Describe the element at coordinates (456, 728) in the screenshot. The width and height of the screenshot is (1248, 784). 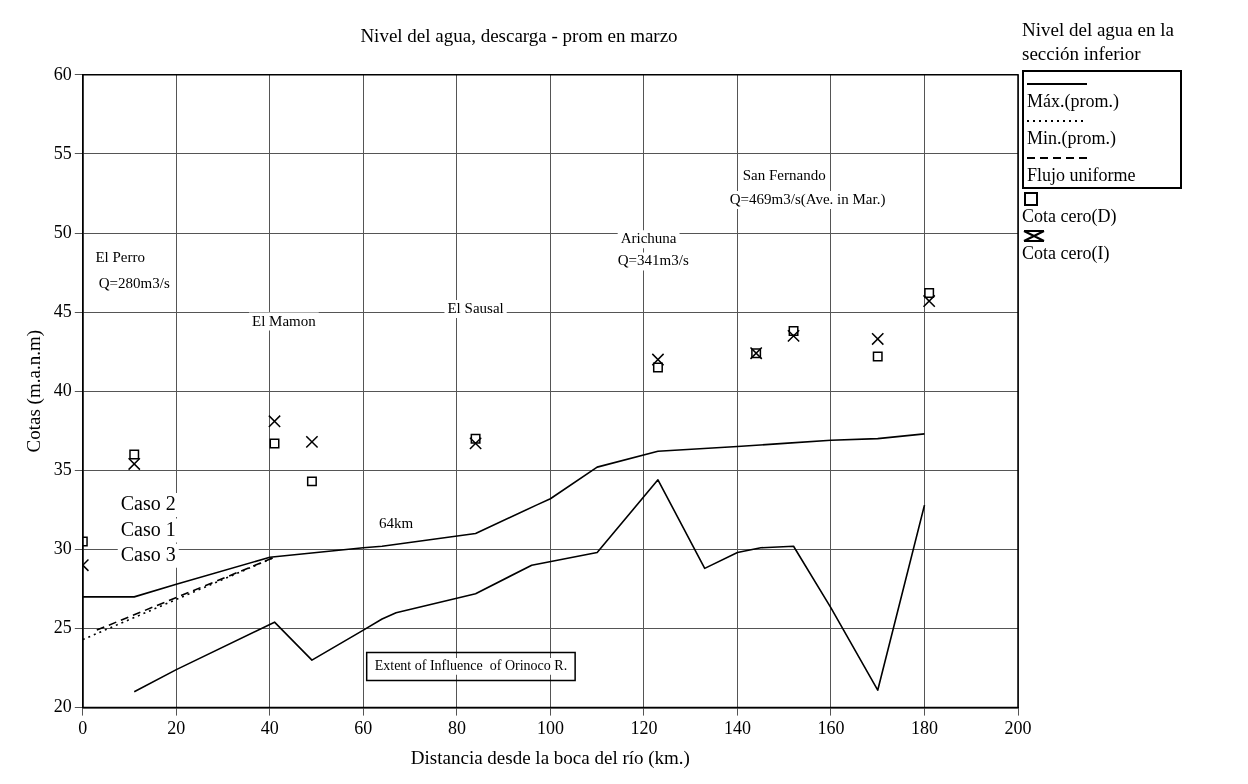
I see `x-tick-label: 80` at that location.